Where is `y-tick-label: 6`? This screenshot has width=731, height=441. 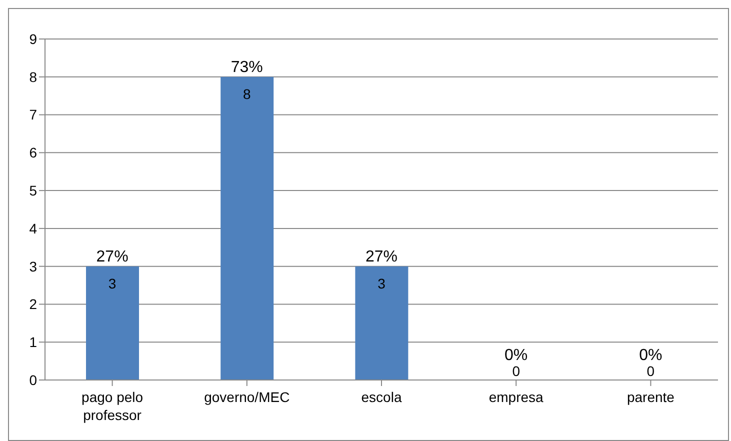 y-tick-label: 6 is located at coordinates (33, 152).